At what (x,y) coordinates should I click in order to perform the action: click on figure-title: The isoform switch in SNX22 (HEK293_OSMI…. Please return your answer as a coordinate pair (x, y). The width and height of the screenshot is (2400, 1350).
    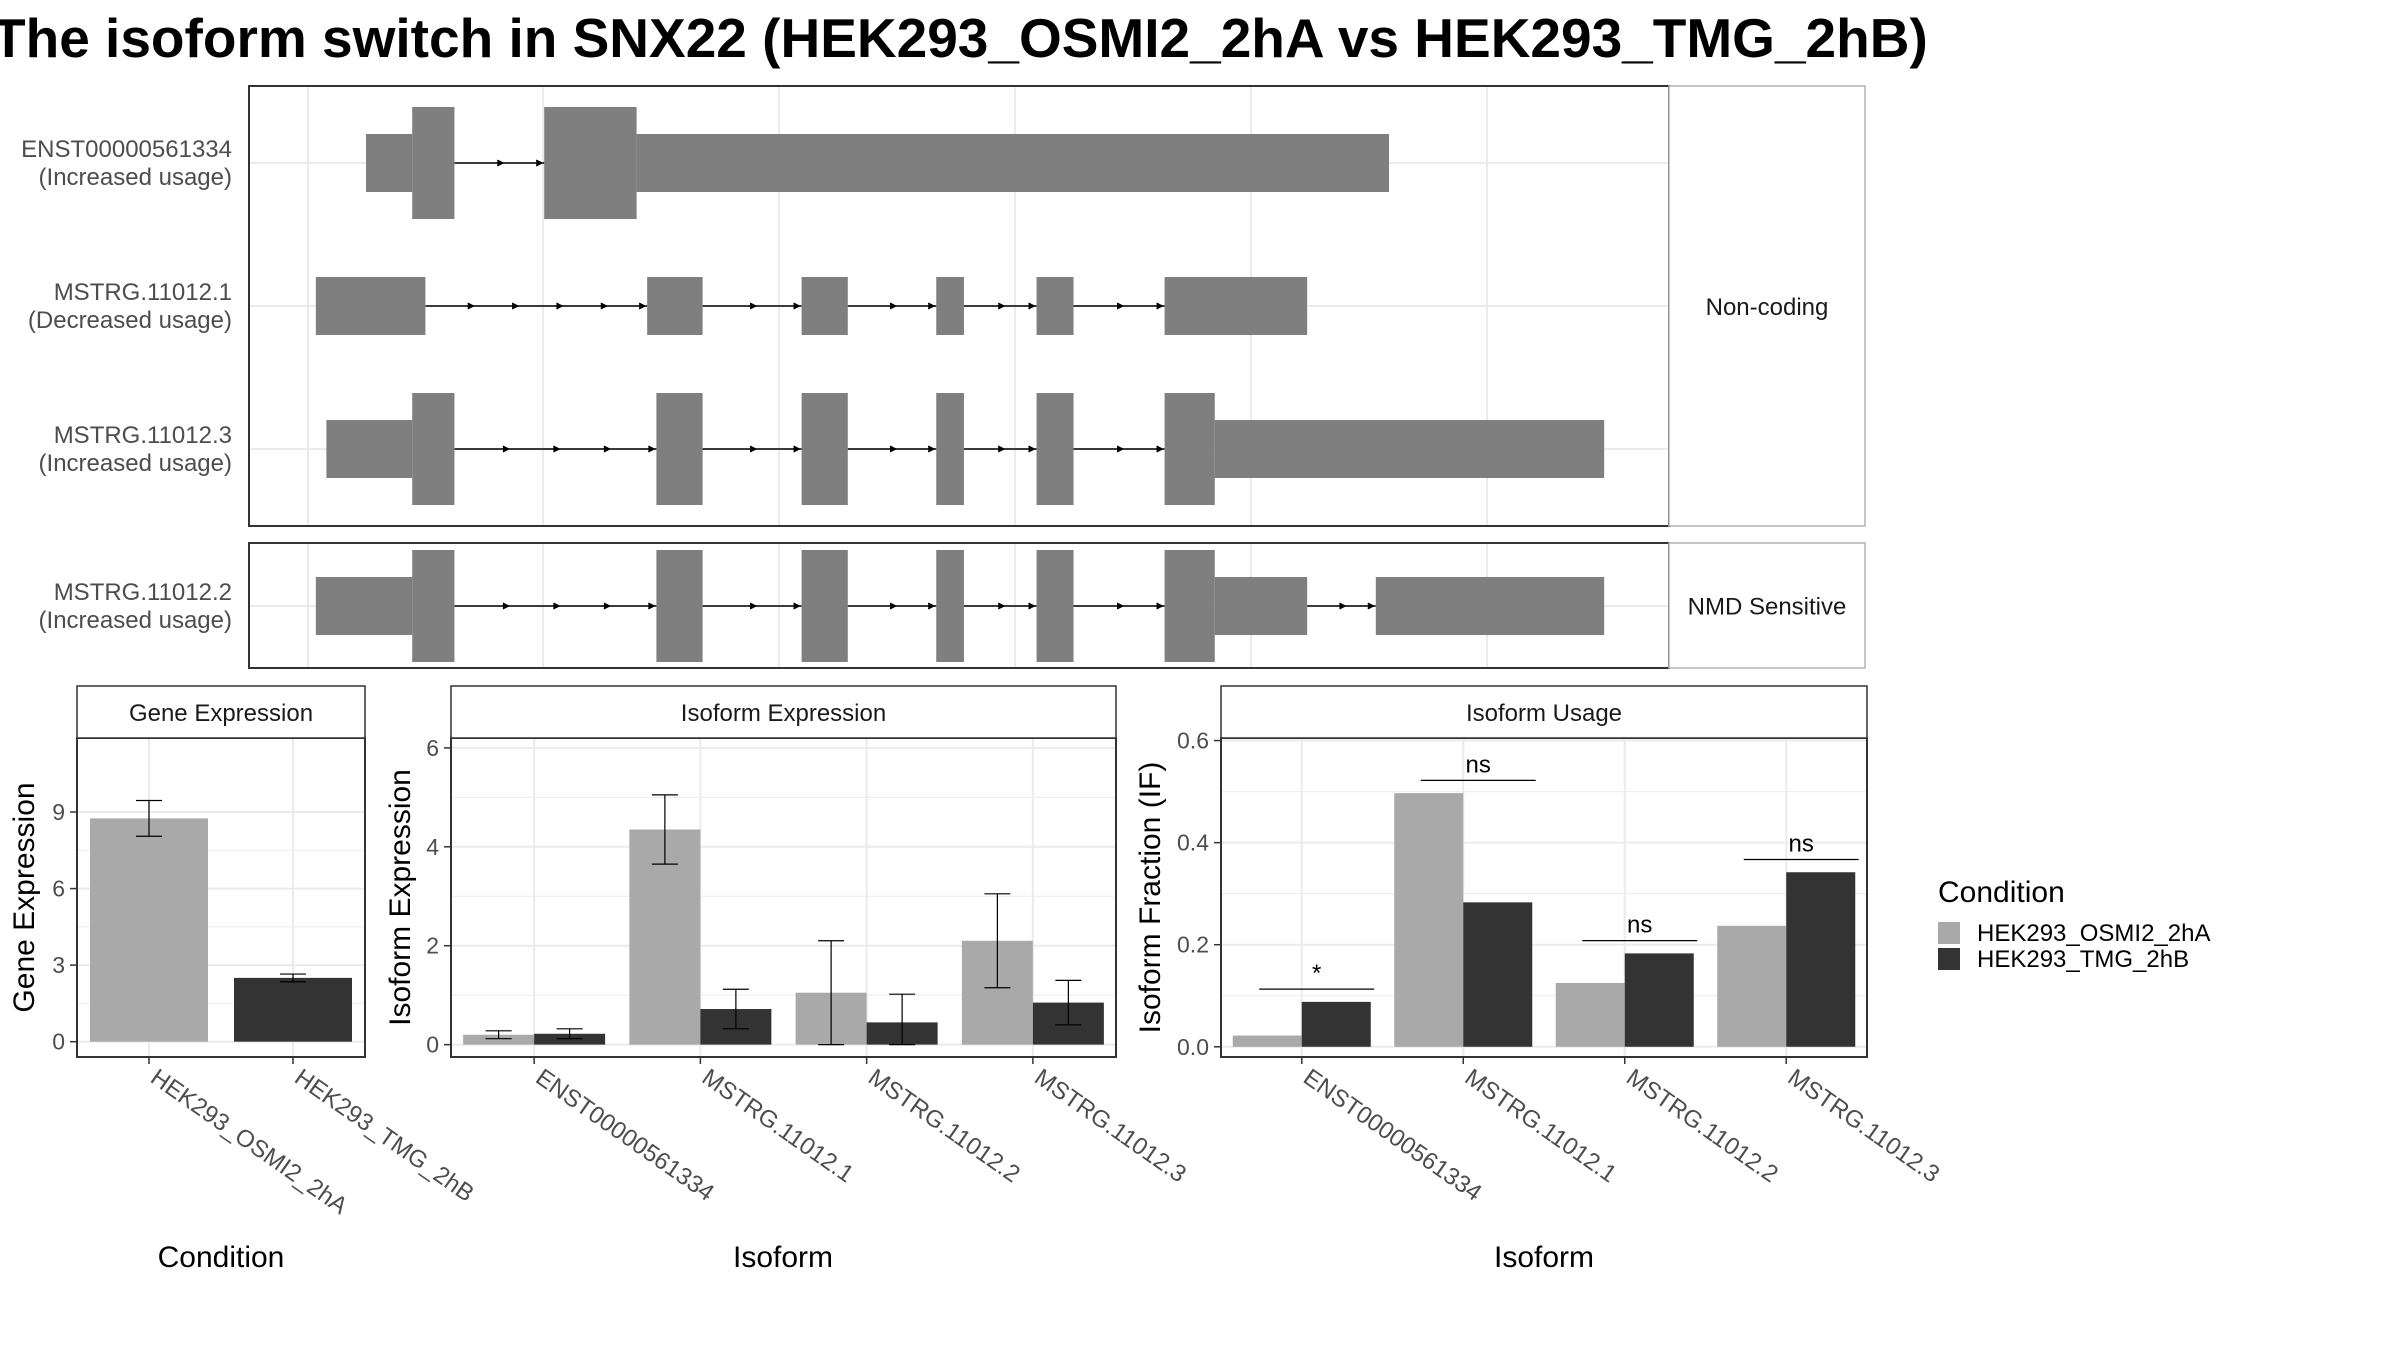
    Looking at the image, I should click on (964, 38).